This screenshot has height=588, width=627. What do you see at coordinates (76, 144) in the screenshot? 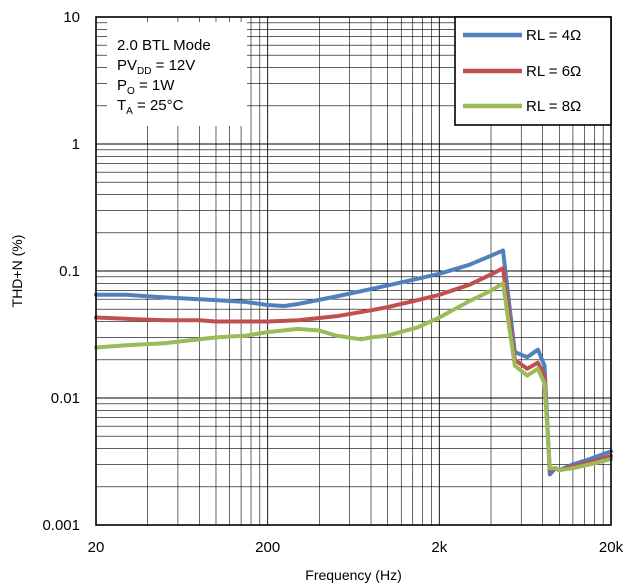
I see `y-tick-label: 1` at bounding box center [76, 144].